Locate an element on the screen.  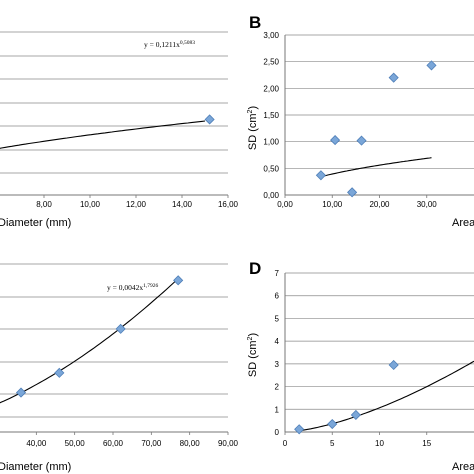
trendline-a is located at coordinates (103, 134).